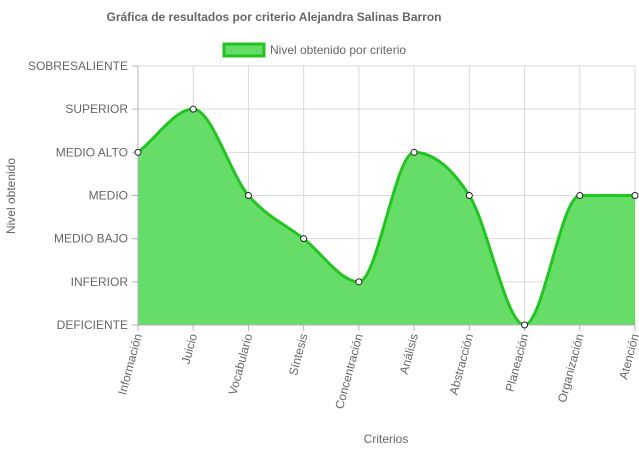 This screenshot has width=639, height=452. Describe the element at coordinates (11, 196) in the screenshot. I see `y-axis-title: Nivel obtenido` at that location.